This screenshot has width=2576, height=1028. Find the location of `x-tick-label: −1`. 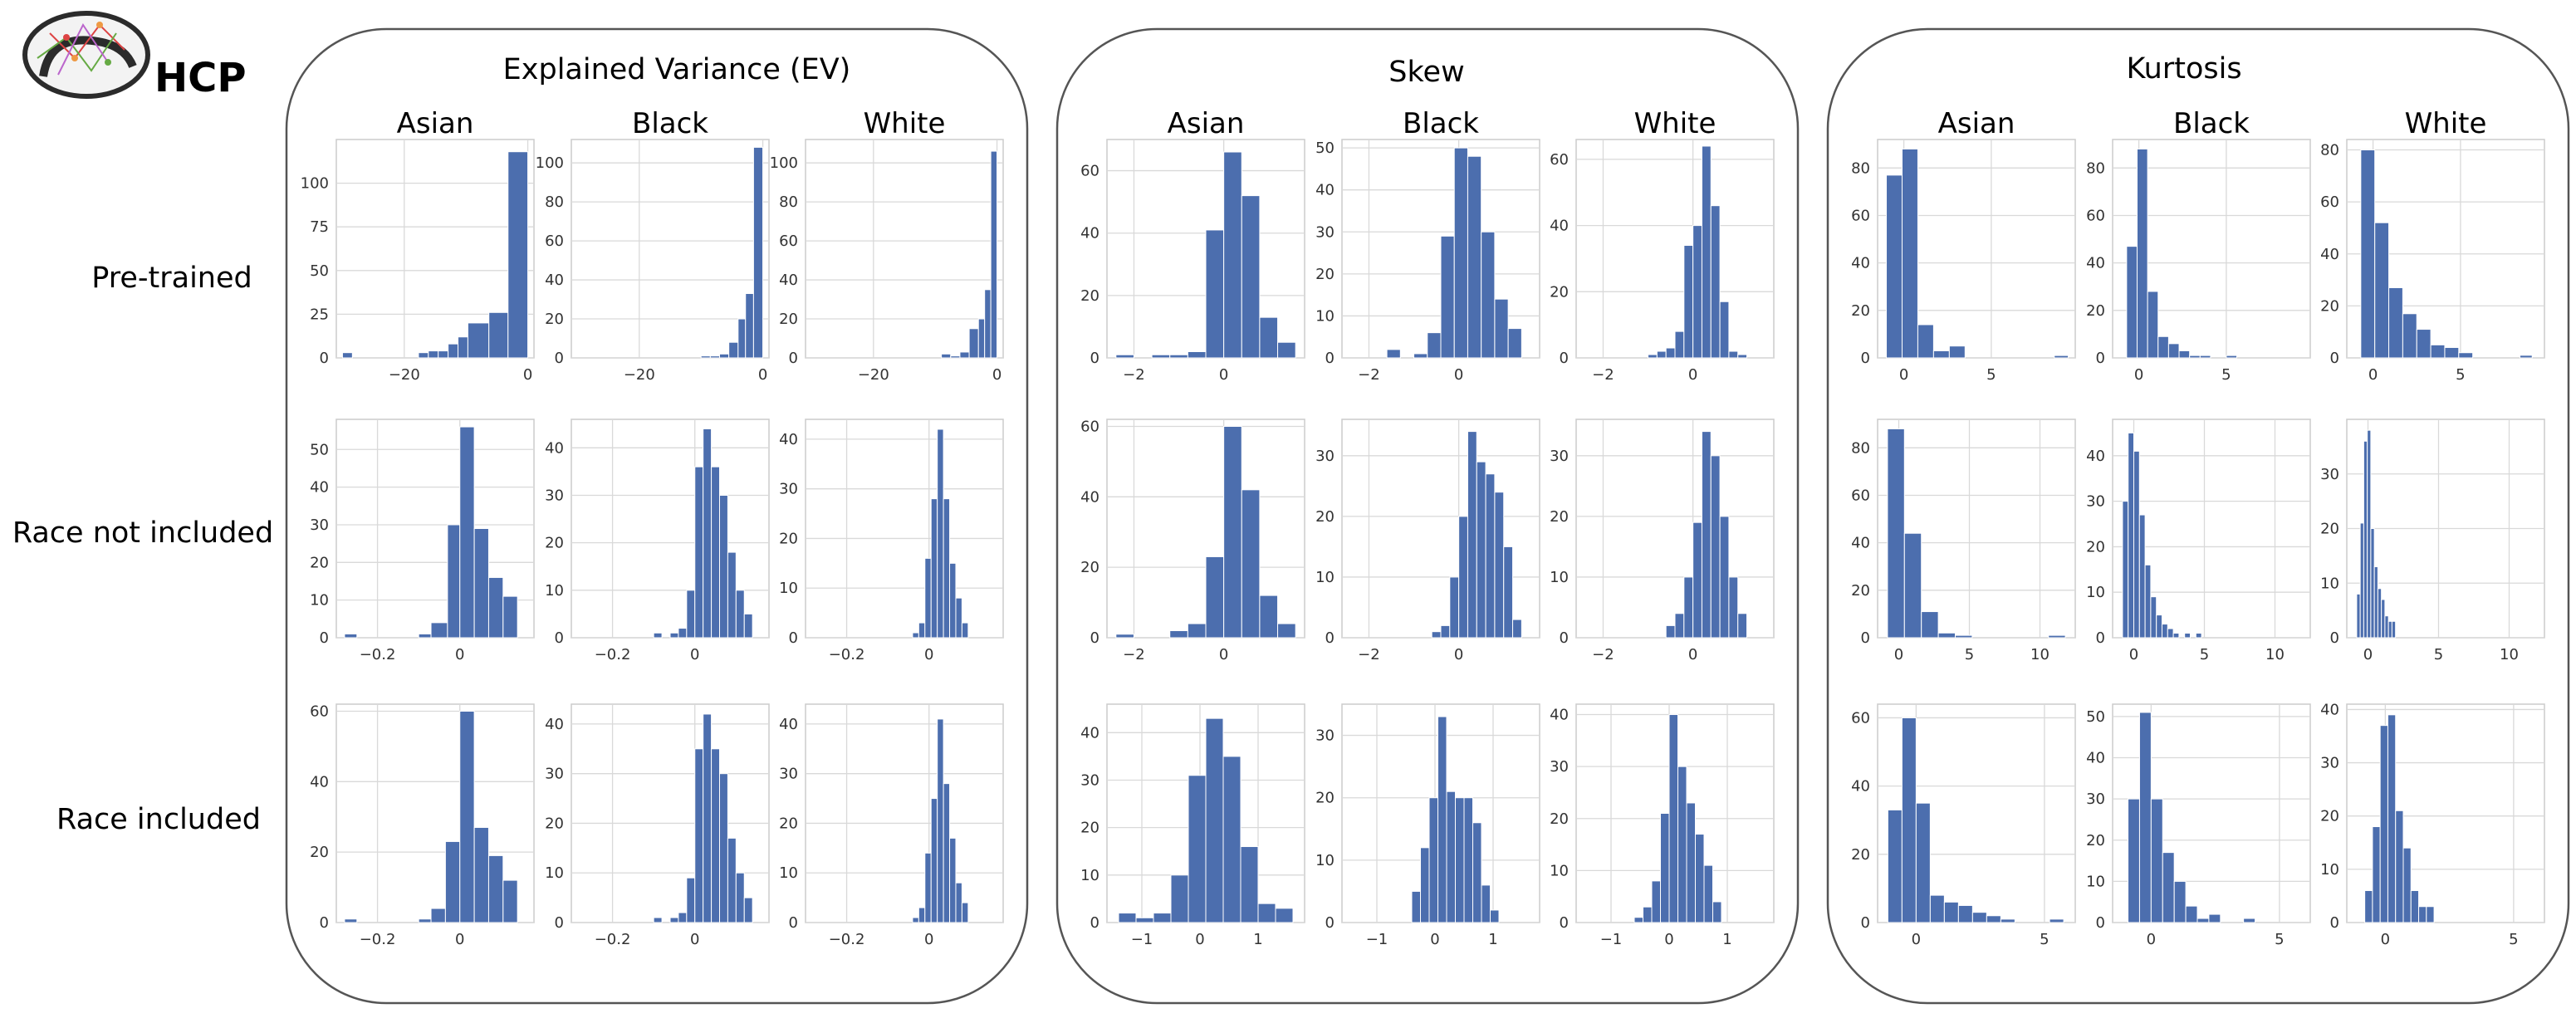

x-tick-label: −1 is located at coordinates (1142, 939).